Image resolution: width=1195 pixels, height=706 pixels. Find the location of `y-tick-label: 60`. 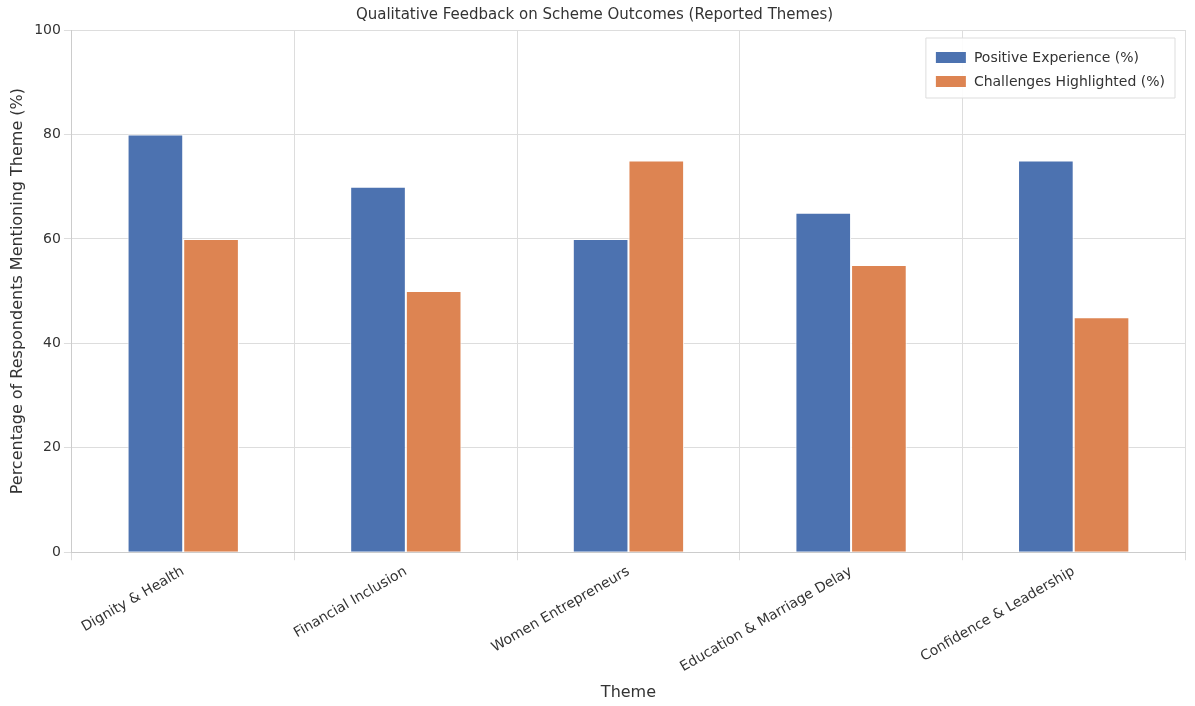

y-tick-label: 60 is located at coordinates (52, 237).